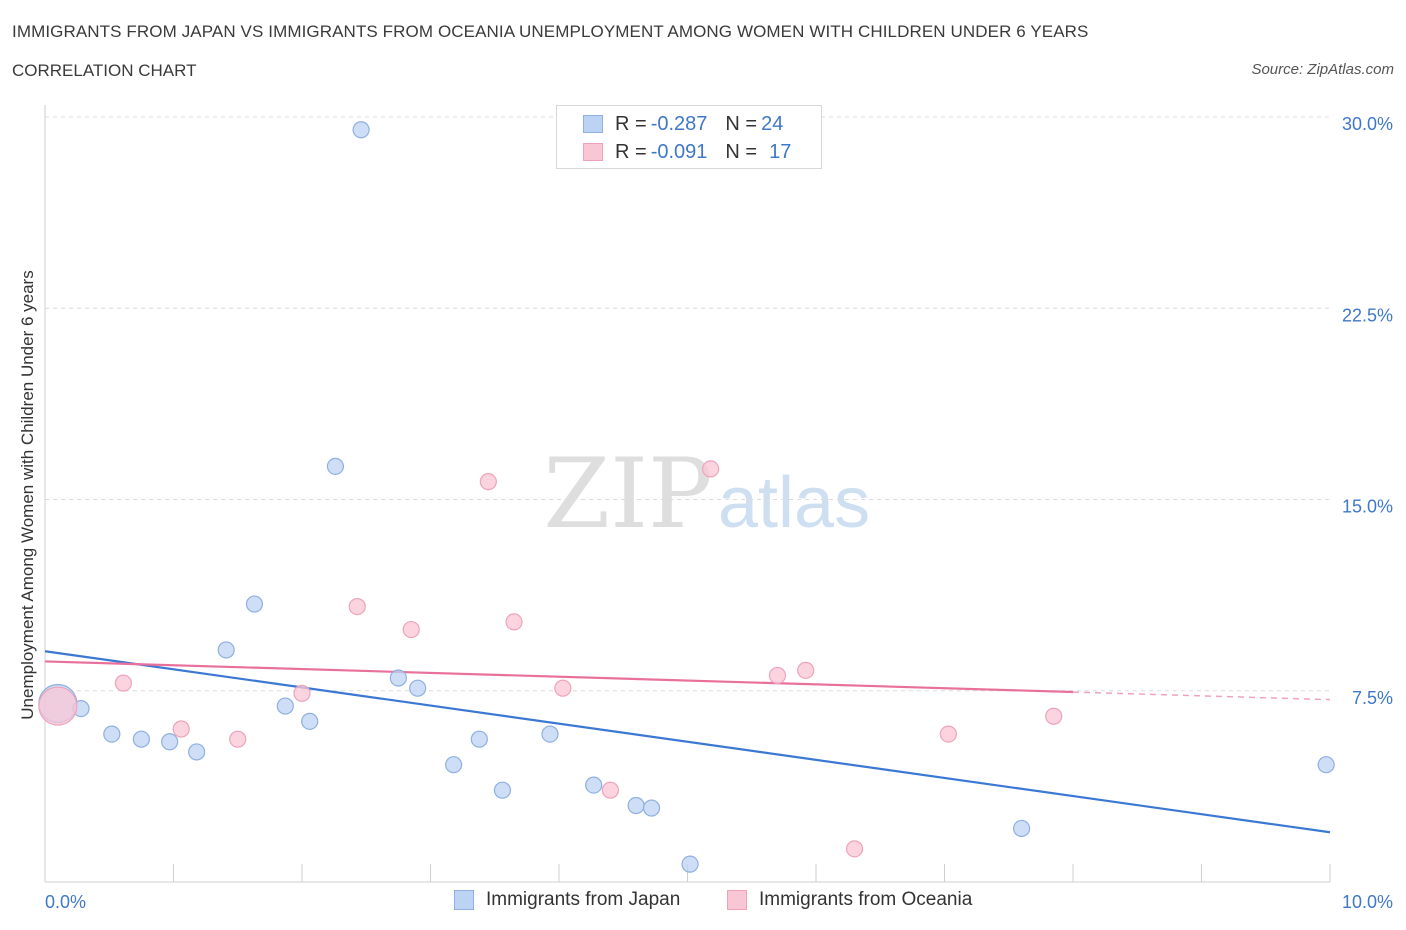 This screenshot has height=930, width=1406. What do you see at coordinates (1322, 69) in the screenshot?
I see `source-label: Source: ZipAtlas.com` at bounding box center [1322, 69].